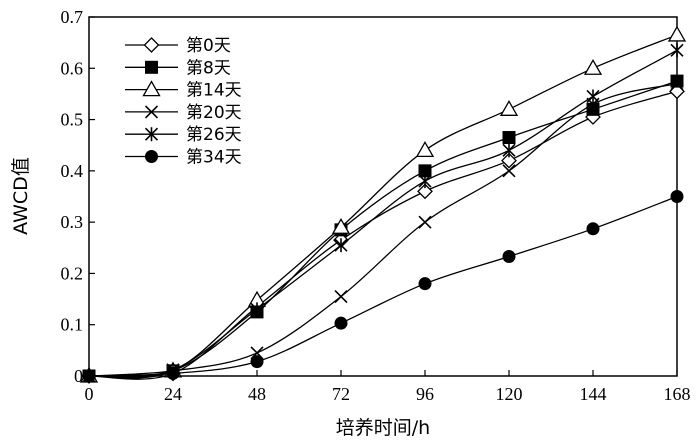 The image size is (700, 447). Describe the element at coordinates (214, 158) in the screenshot. I see `legend-label: 第34天` at that location.